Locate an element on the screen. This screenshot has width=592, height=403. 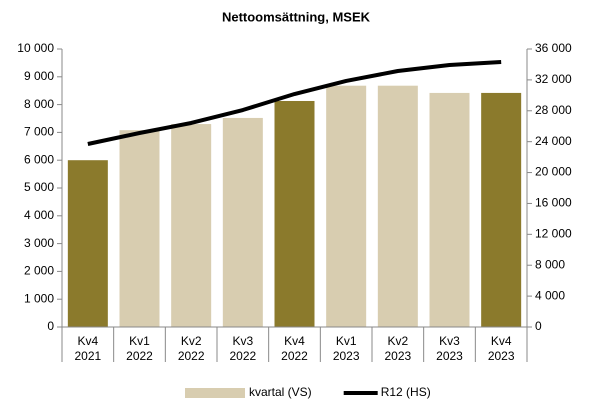
y2-tick-label: 32 000 is located at coordinates (553, 79).